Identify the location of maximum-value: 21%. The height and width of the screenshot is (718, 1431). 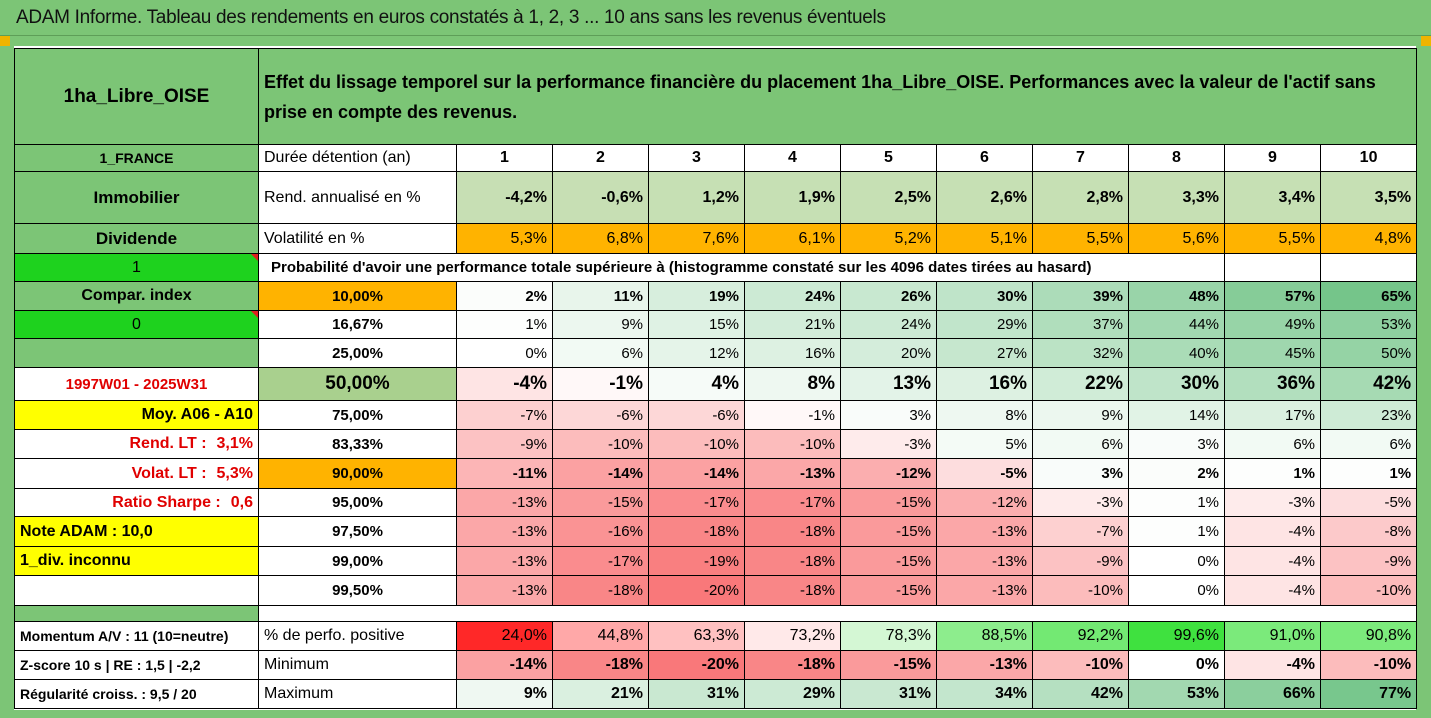
(600, 694).